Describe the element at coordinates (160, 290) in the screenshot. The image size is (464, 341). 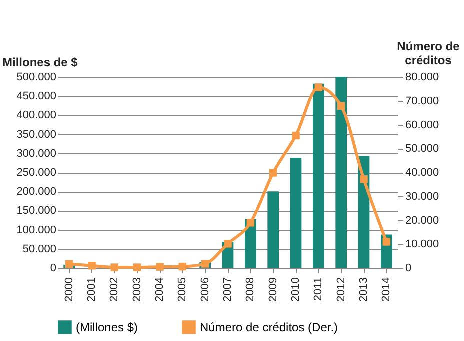
I see `x-tick-label: 2004` at that location.